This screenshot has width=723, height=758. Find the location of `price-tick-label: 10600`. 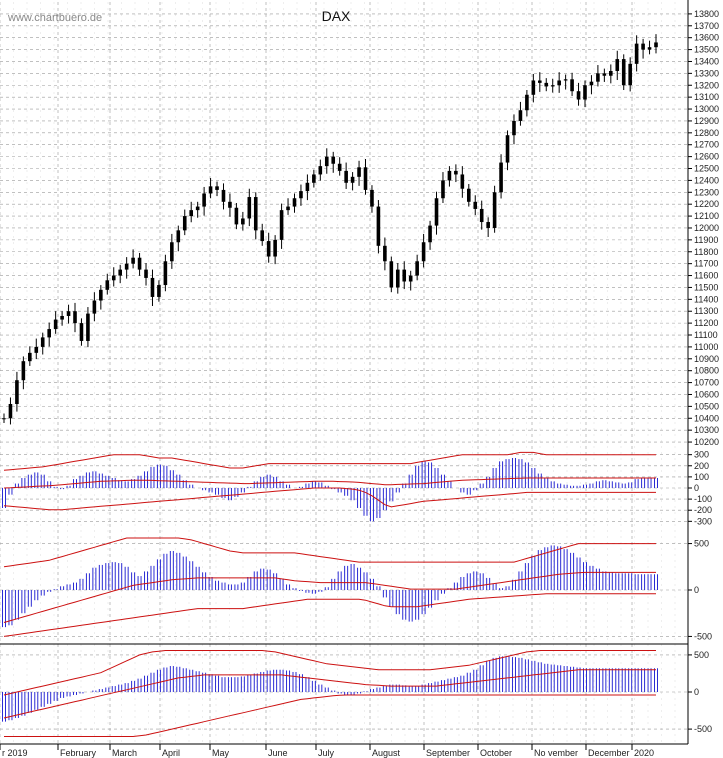

price-tick-label: 10600 is located at coordinates (706, 394).